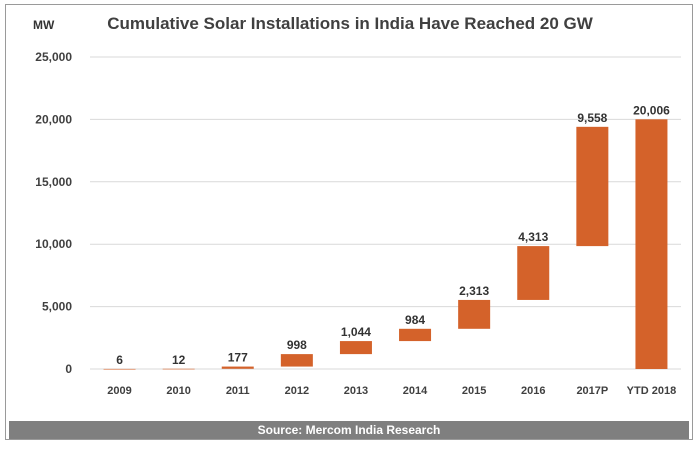 The height and width of the screenshot is (449, 700). I want to click on data-label: 6, so click(119, 360).